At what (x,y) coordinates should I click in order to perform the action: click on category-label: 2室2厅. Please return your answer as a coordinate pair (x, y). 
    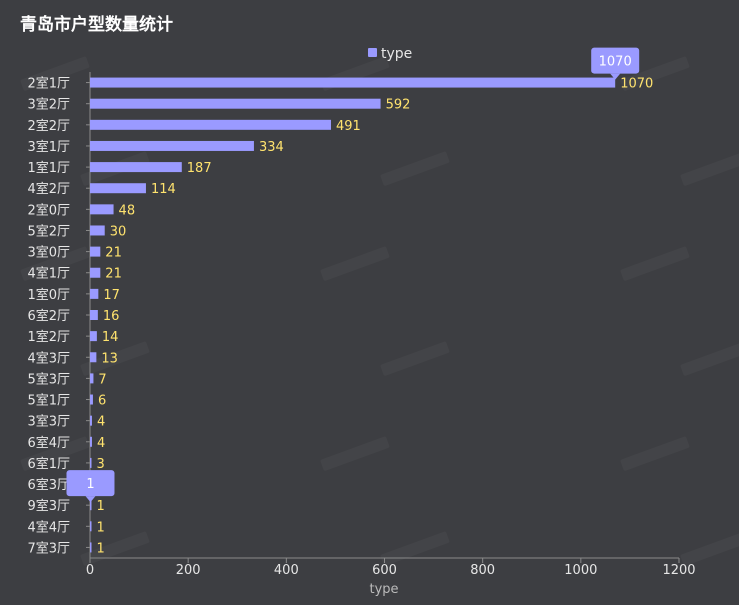
    Looking at the image, I should click on (48, 126).